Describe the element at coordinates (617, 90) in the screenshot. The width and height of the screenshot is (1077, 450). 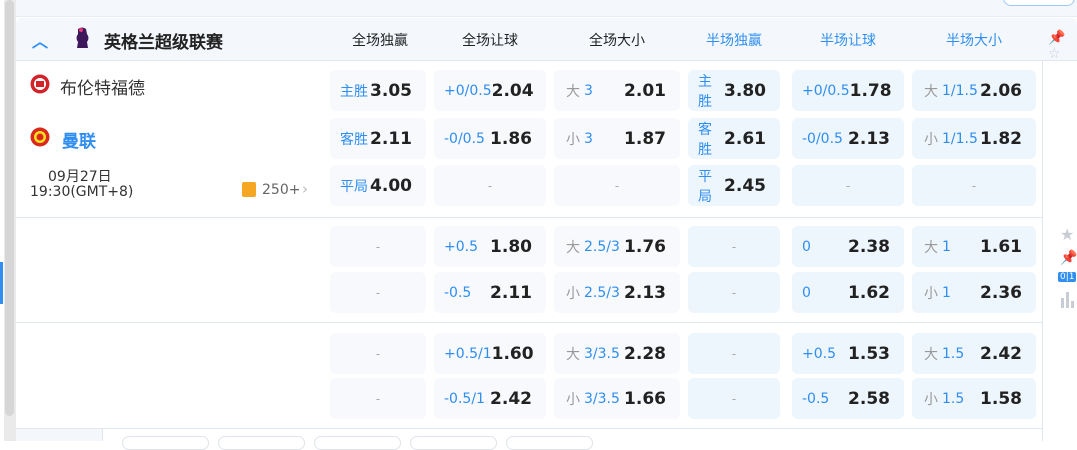
I see `odds-cell: 大 3 2.01` at that location.